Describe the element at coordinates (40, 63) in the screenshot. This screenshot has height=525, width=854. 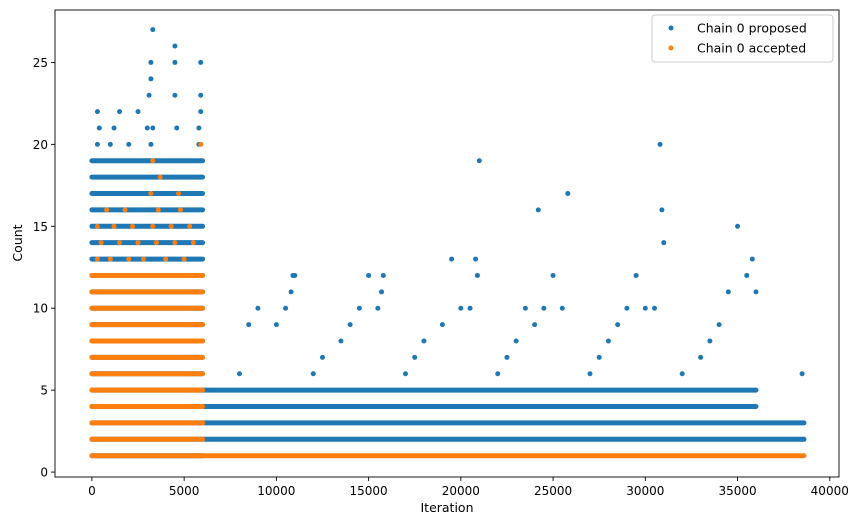
I see `y-tick-label: 25` at that location.